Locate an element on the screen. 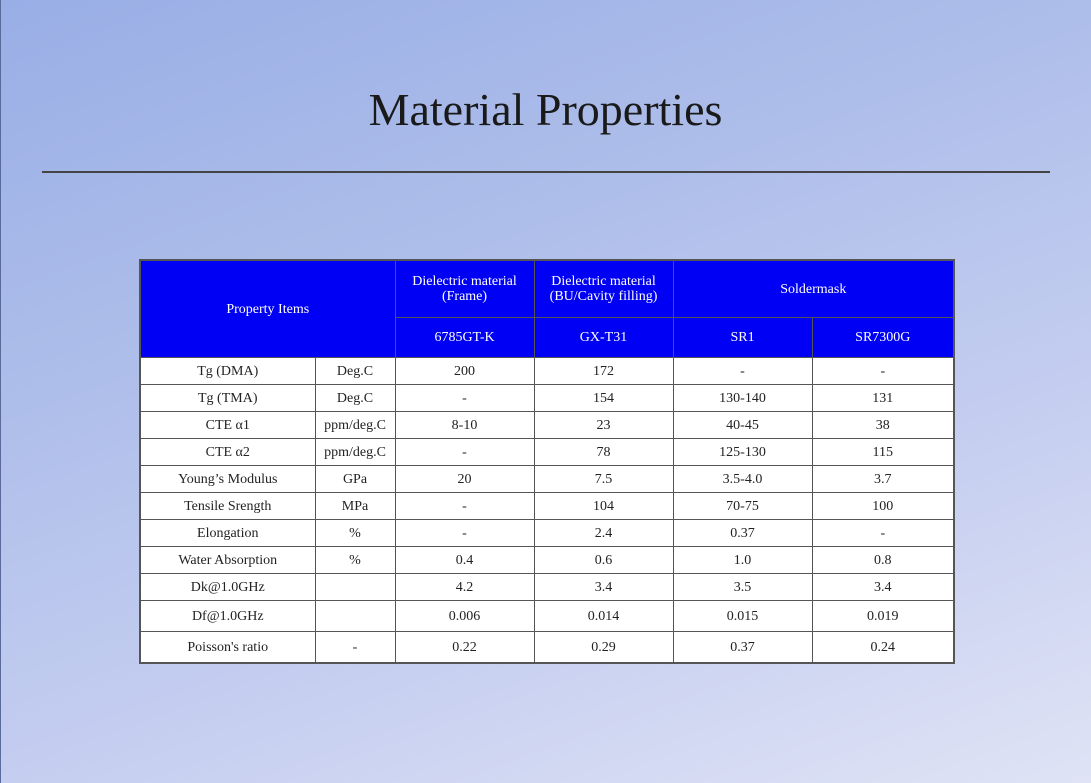 The height and width of the screenshot is (783, 1091). value-cell: 0.006 is located at coordinates (464, 616).